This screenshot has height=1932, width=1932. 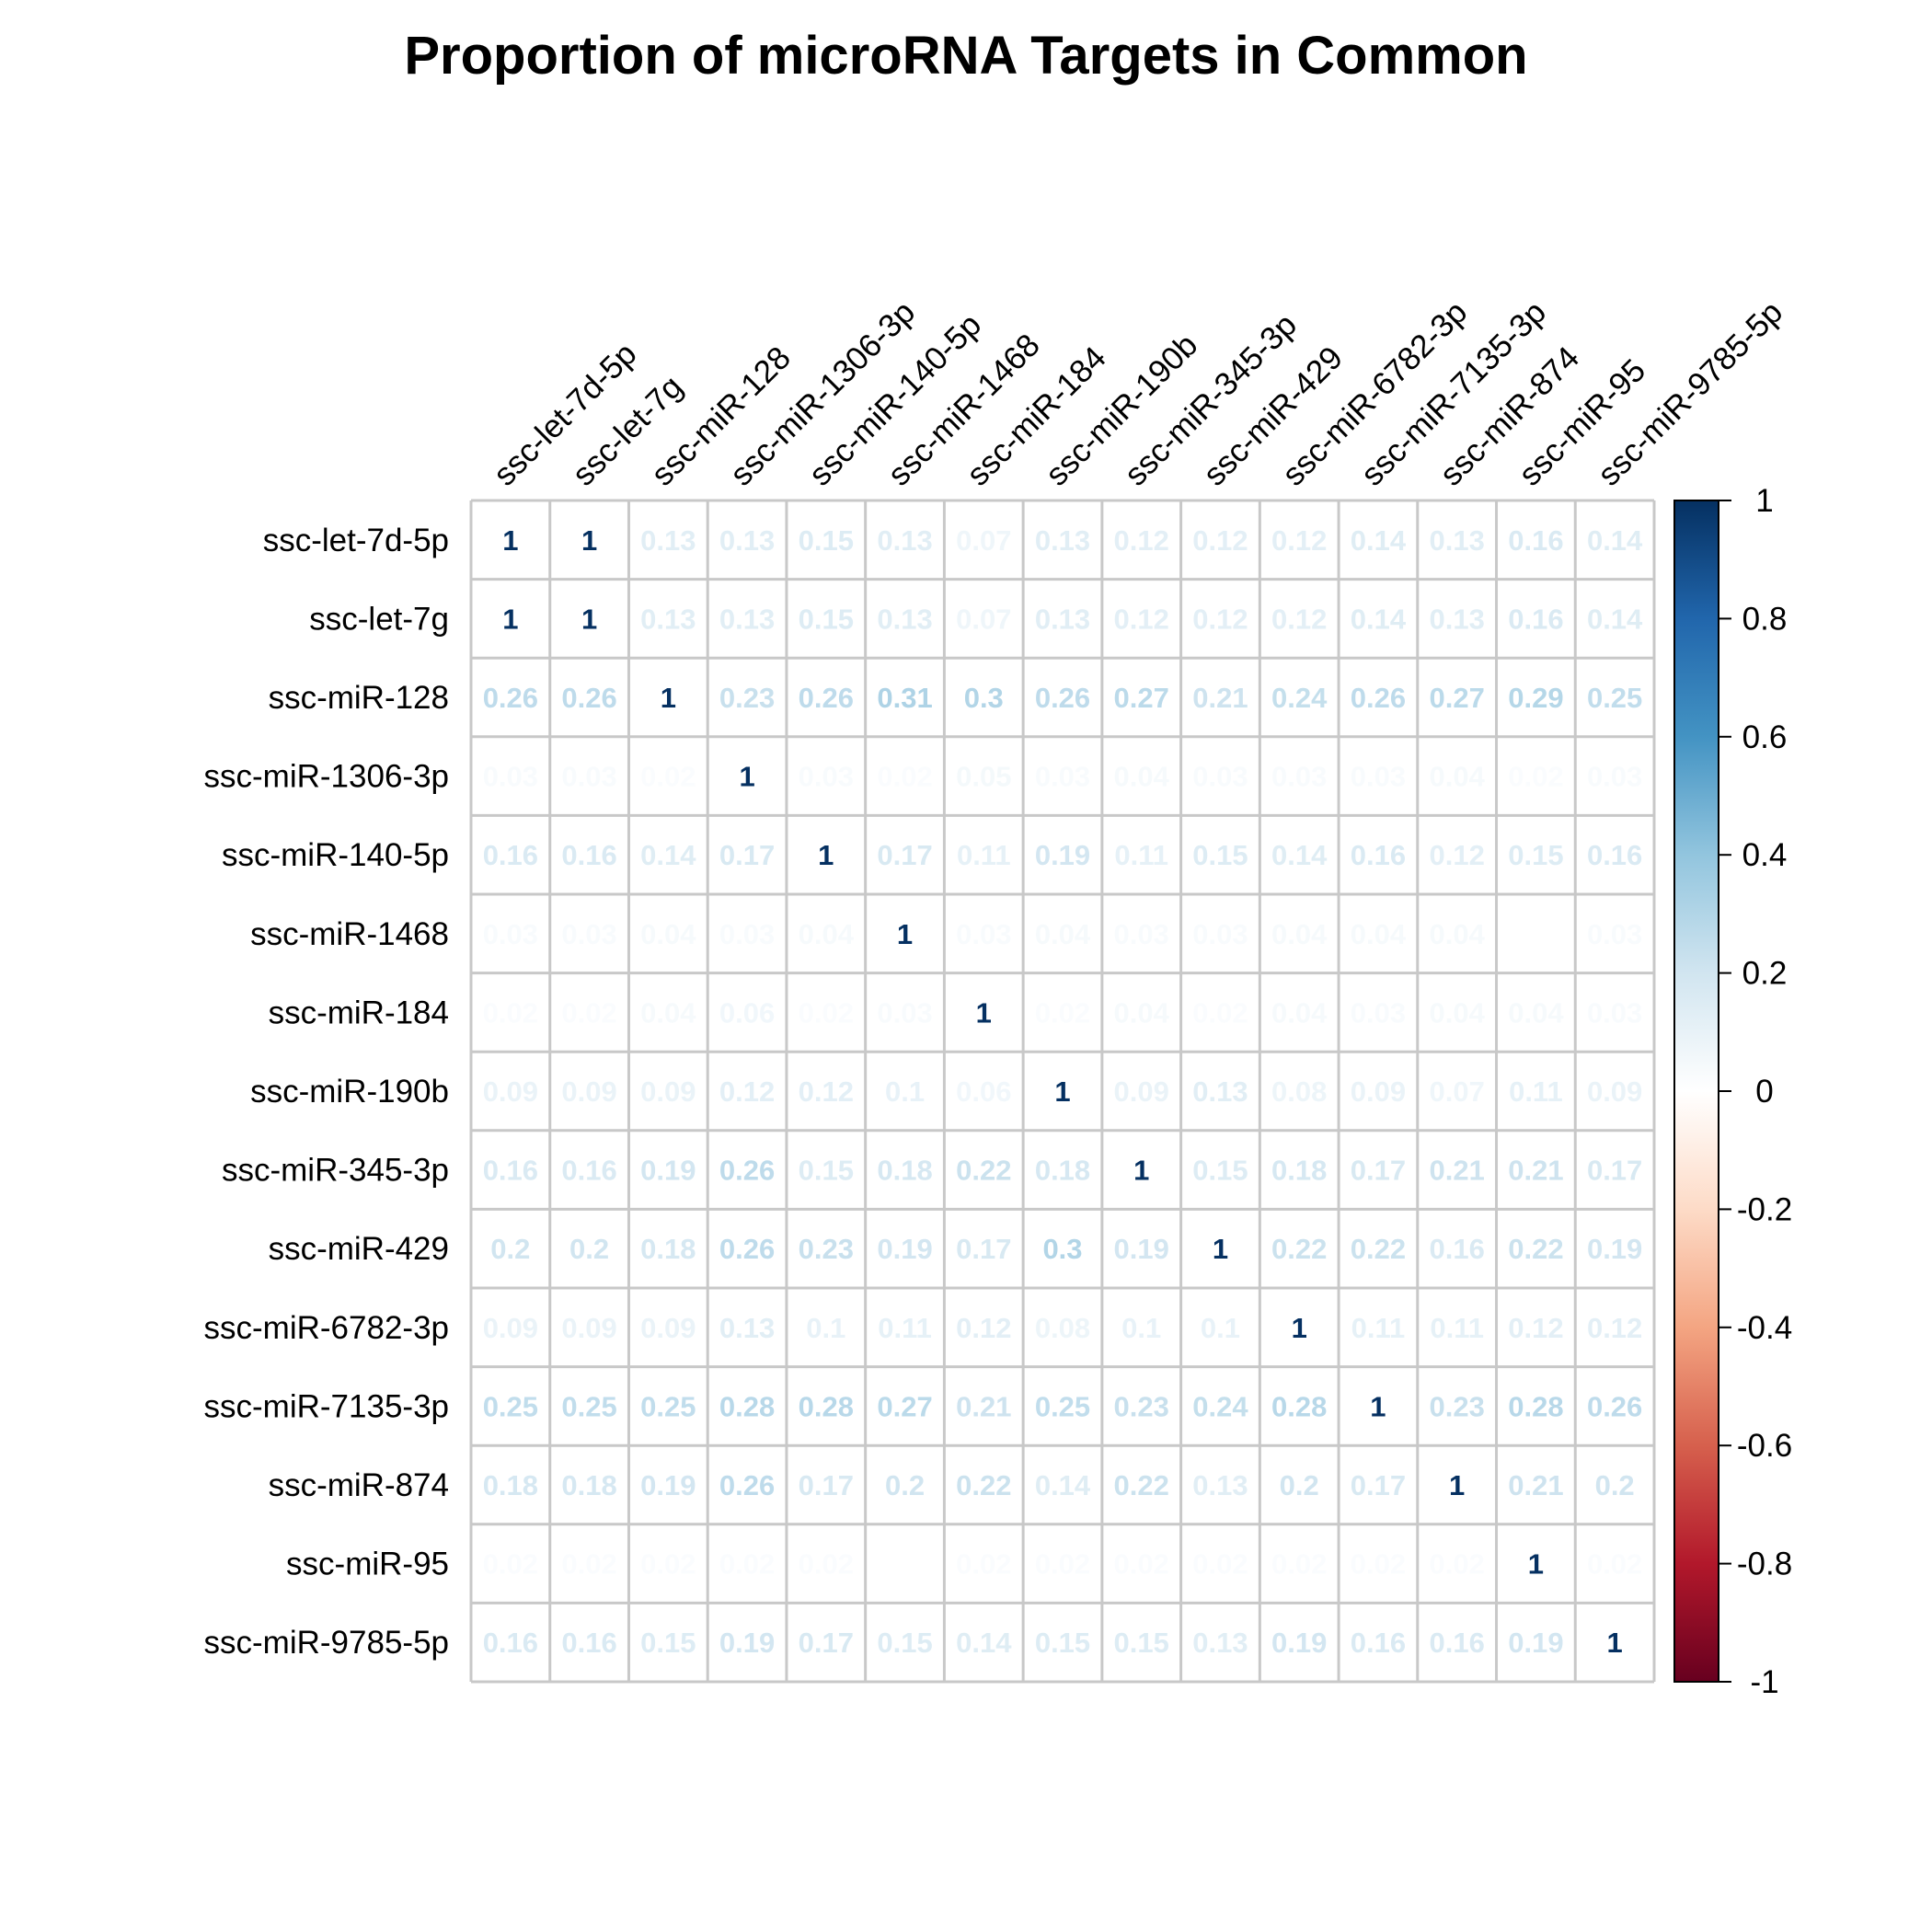 What do you see at coordinates (1764, 1446) in the screenshot?
I see `colorbar-tick-label: -0.6` at bounding box center [1764, 1446].